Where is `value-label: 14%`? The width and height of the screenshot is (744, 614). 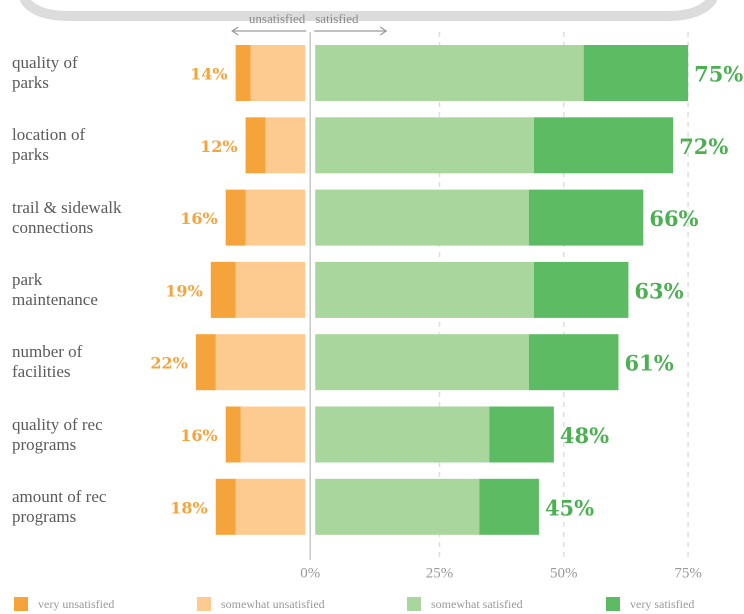 value-label: 14% is located at coordinates (208, 74).